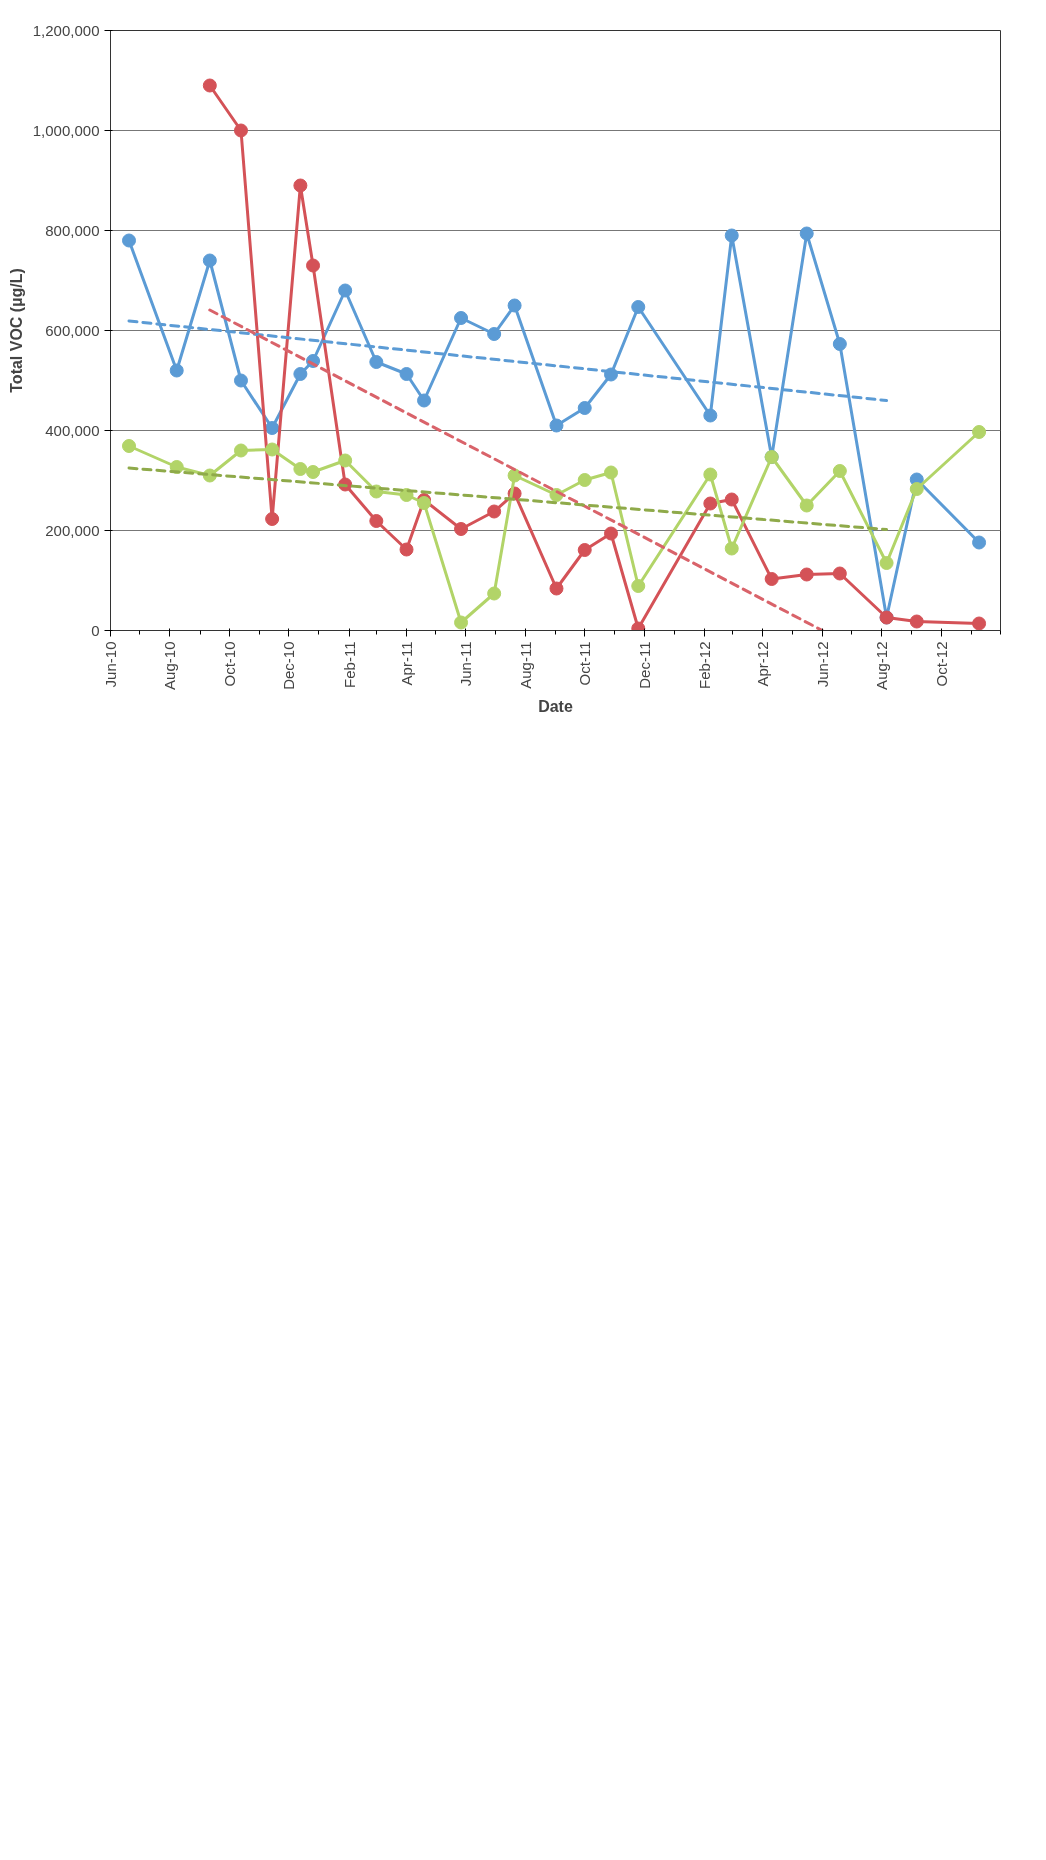 This screenshot has width=1046, height=1860. I want to click on y-tick-label: 1,200,000, so click(66, 30).